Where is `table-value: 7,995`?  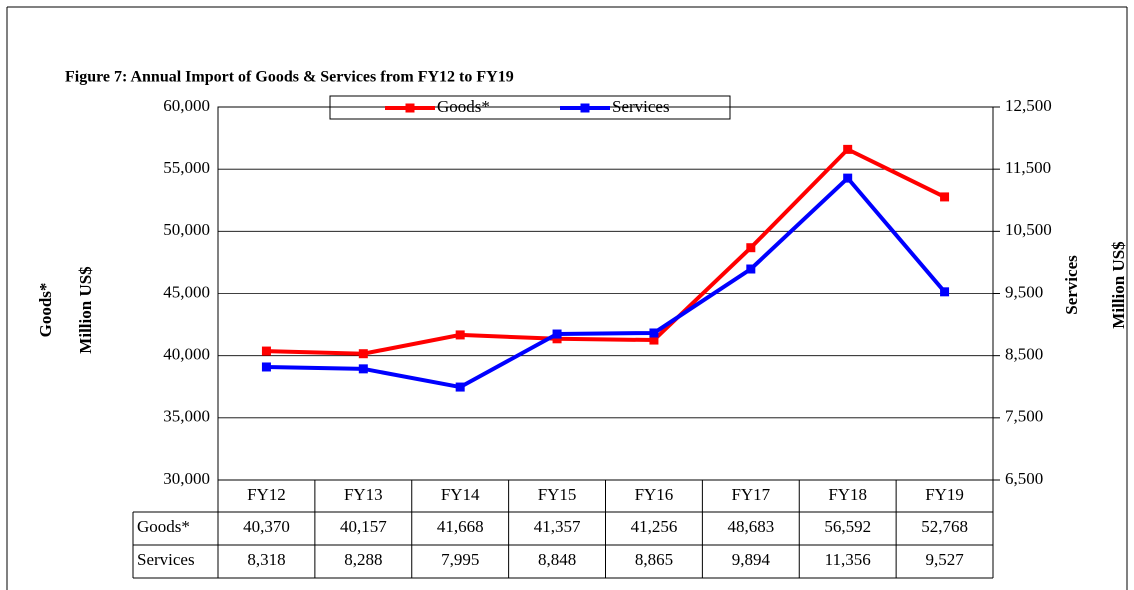 table-value: 7,995 is located at coordinates (460, 559).